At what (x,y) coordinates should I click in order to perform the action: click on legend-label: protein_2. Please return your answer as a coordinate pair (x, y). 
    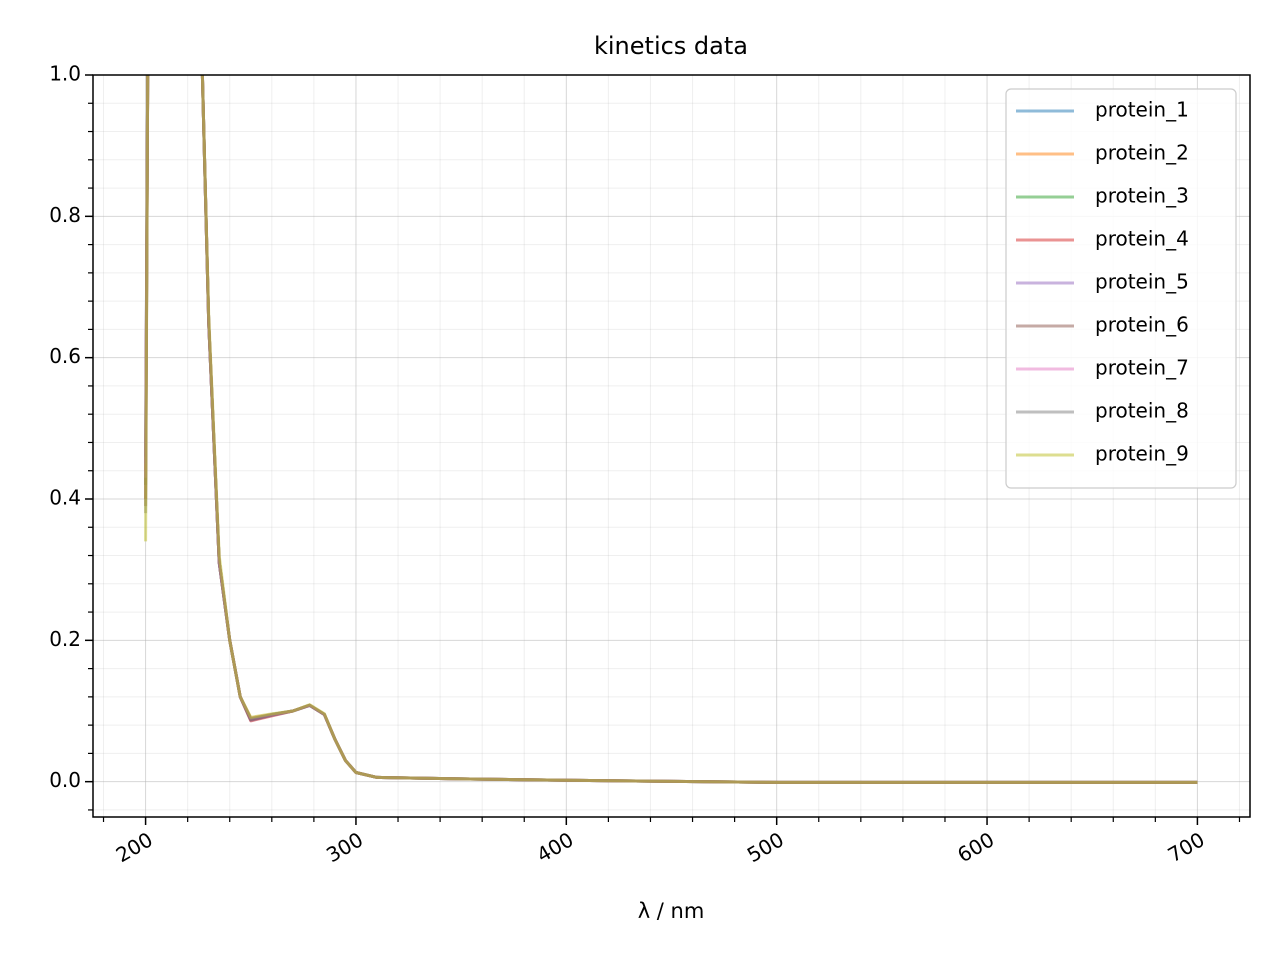
    Looking at the image, I should click on (1142, 153).